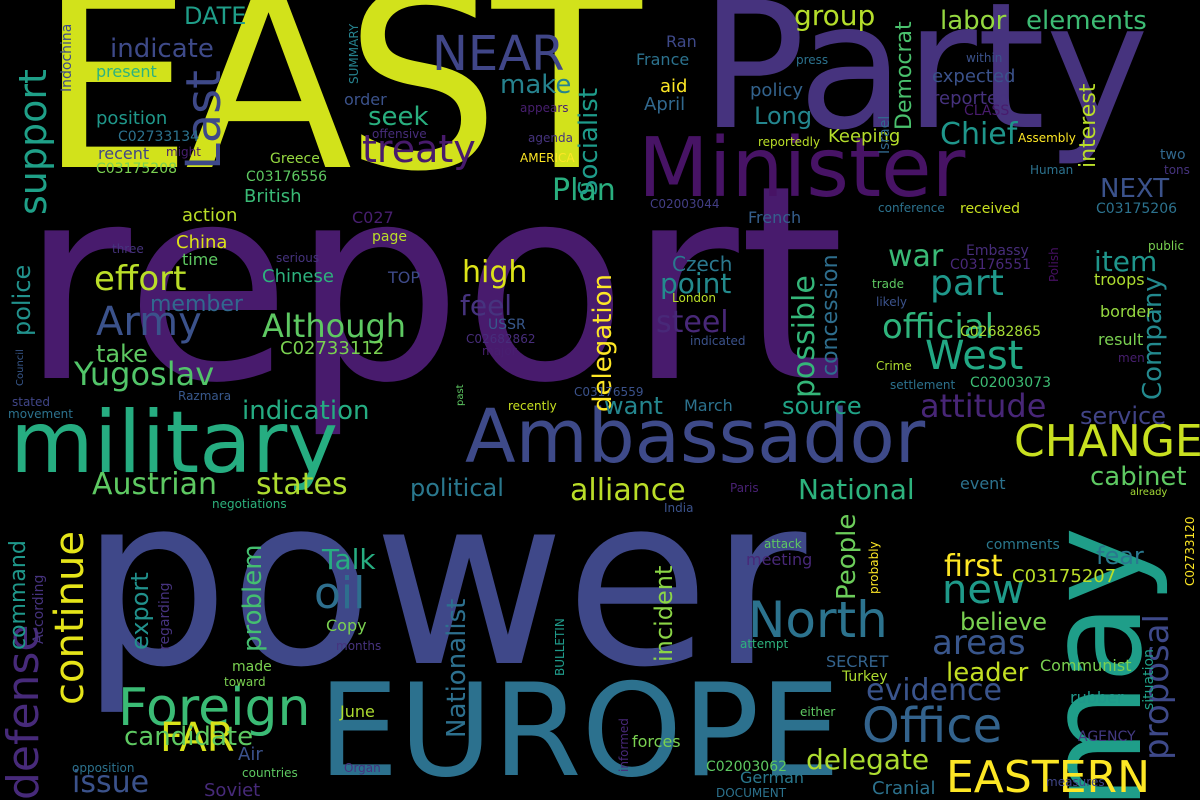 The width and height of the screenshot is (1200, 800). I want to click on word-oil: oil, so click(340, 593).